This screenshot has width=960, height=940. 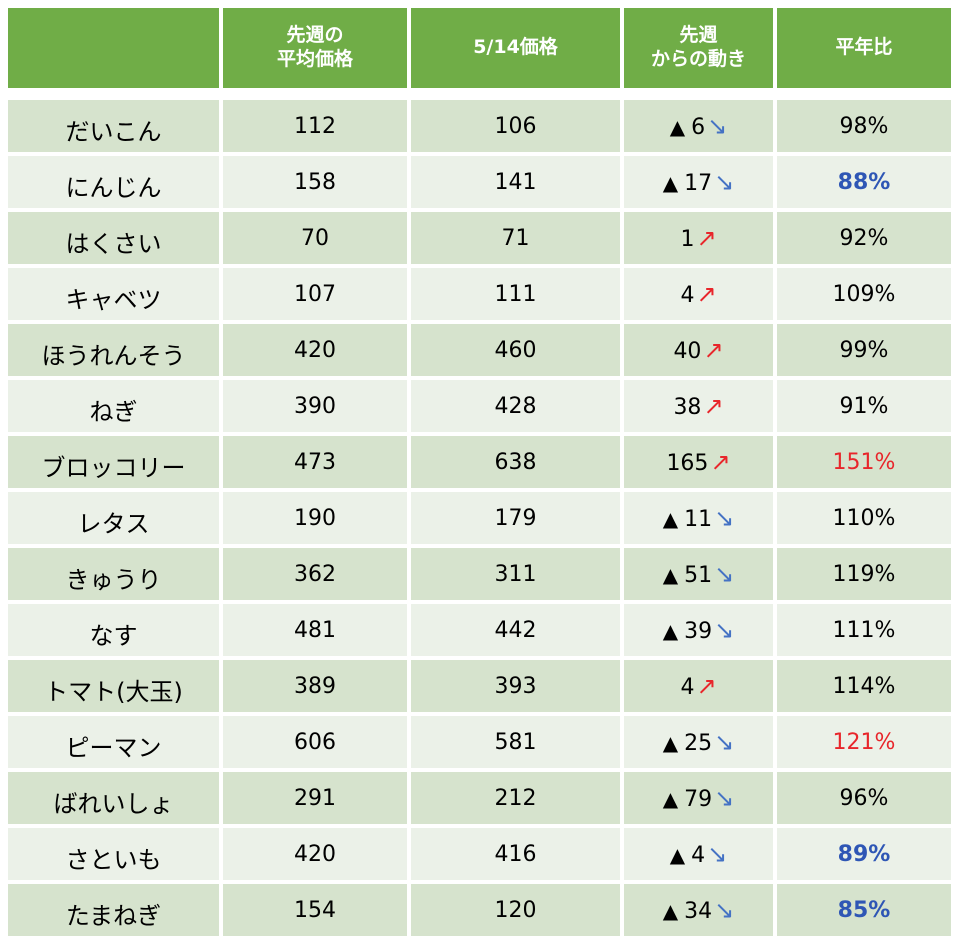 What do you see at coordinates (479, 350) in the screenshot?
I see `table-row: ほうれんそう 420 460 40↗ 99%` at bounding box center [479, 350].